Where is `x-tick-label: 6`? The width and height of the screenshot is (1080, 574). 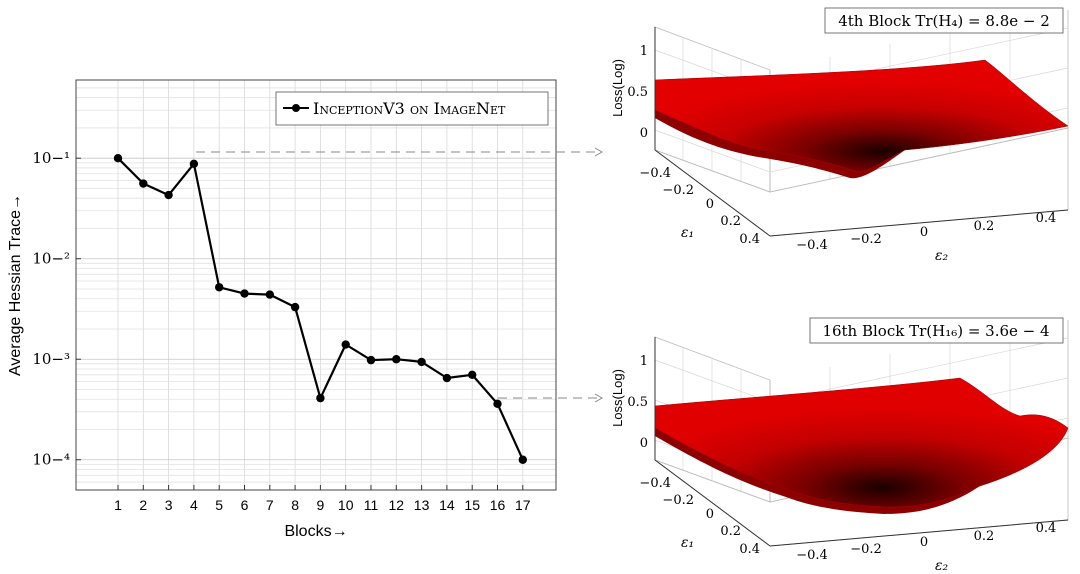 x-tick-label: 6 is located at coordinates (245, 505).